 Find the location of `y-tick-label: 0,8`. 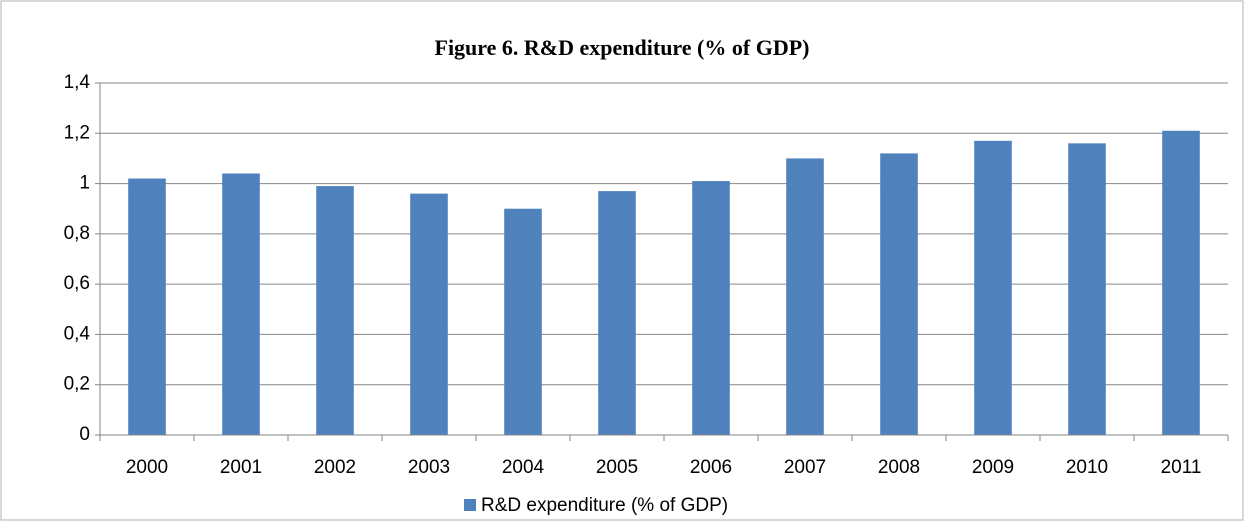

y-tick-label: 0,8 is located at coordinates (77, 233).